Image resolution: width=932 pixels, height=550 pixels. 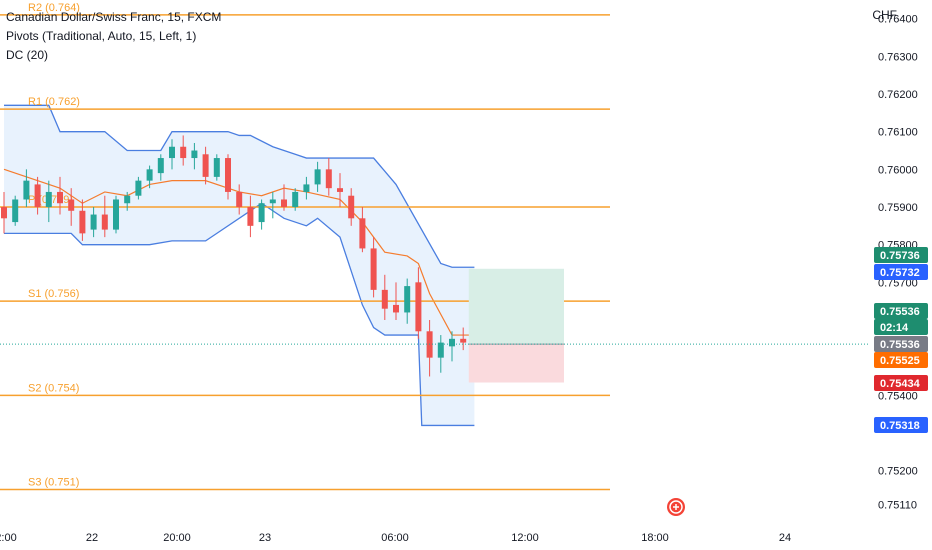 I want to click on time-tick-label: 18:00, so click(x=655, y=538).